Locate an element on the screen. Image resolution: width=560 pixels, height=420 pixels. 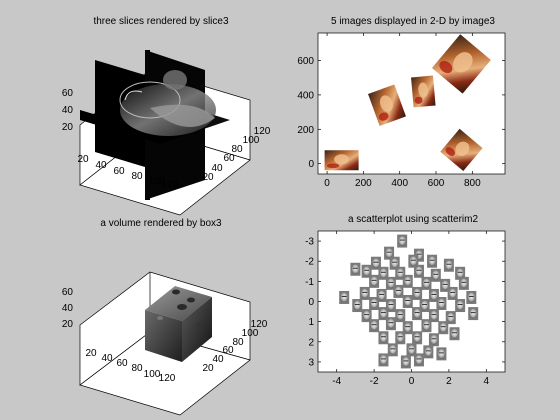
x-tick-label: -4 is located at coordinates (336, 381).